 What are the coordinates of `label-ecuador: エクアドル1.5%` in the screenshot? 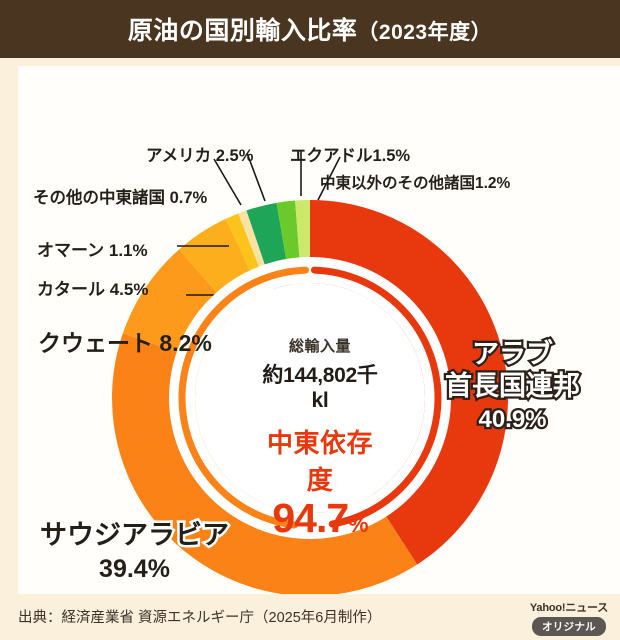 It's located at (350, 156).